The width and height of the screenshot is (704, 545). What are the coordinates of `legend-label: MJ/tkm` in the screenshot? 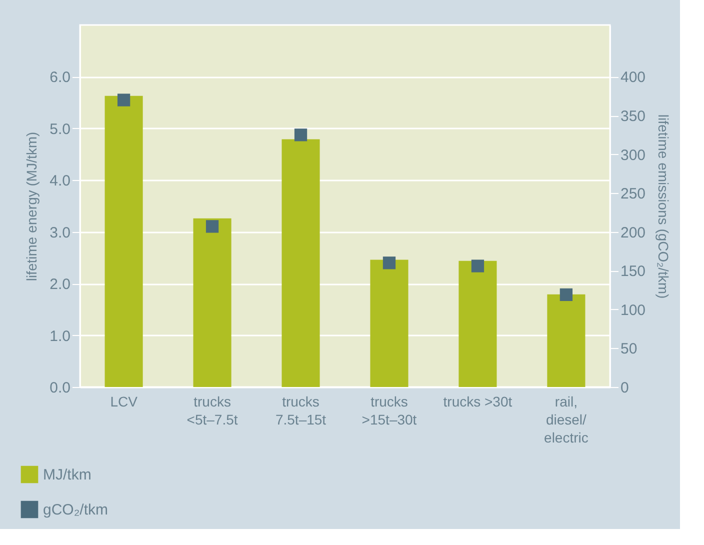 It's located at (67, 475).